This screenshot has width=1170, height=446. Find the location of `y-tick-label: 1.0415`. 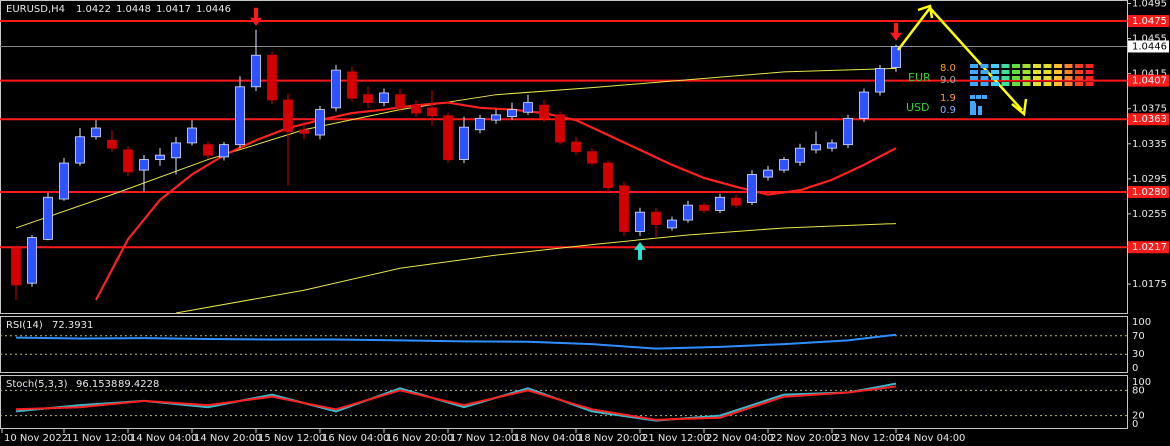

y-tick-label: 1.0415 is located at coordinates (1149, 74).